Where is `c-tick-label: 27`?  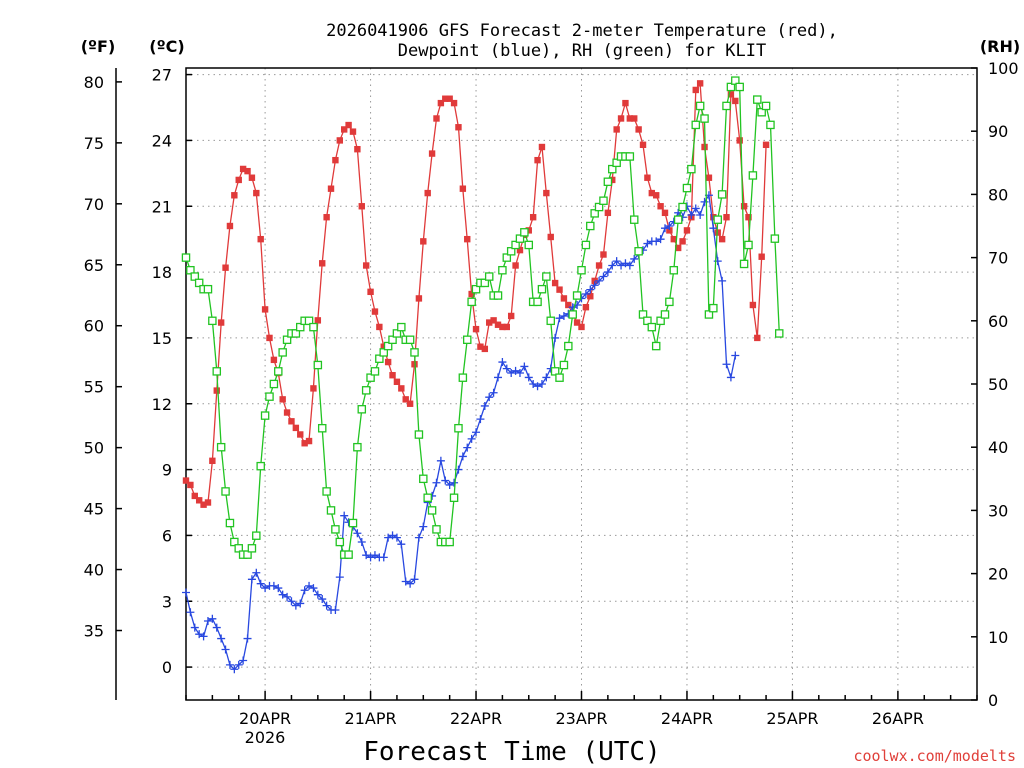 c-tick-label: 27 is located at coordinates (162, 75).